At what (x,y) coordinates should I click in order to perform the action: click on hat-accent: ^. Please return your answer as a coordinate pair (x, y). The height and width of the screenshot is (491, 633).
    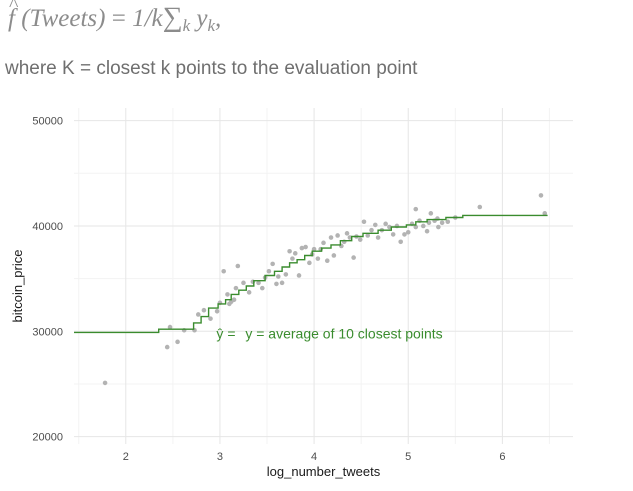
    Looking at the image, I should click on (14, 8).